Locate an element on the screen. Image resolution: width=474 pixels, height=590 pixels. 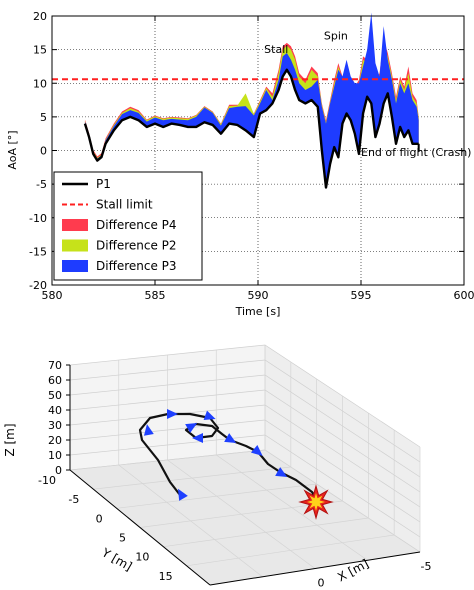
flight-path-line is located at coordinates (228, 457).